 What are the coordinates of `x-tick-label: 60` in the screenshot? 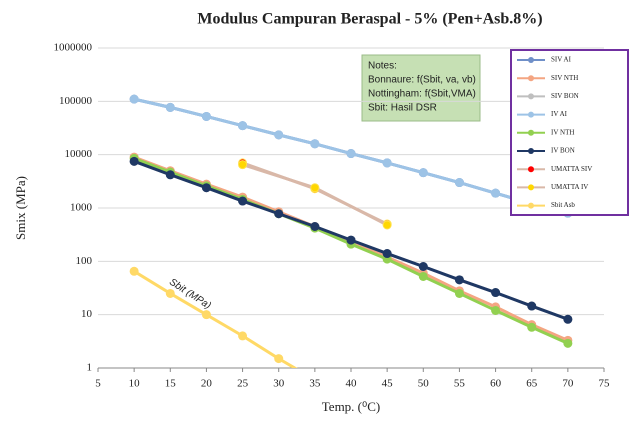 It's located at (496, 384).